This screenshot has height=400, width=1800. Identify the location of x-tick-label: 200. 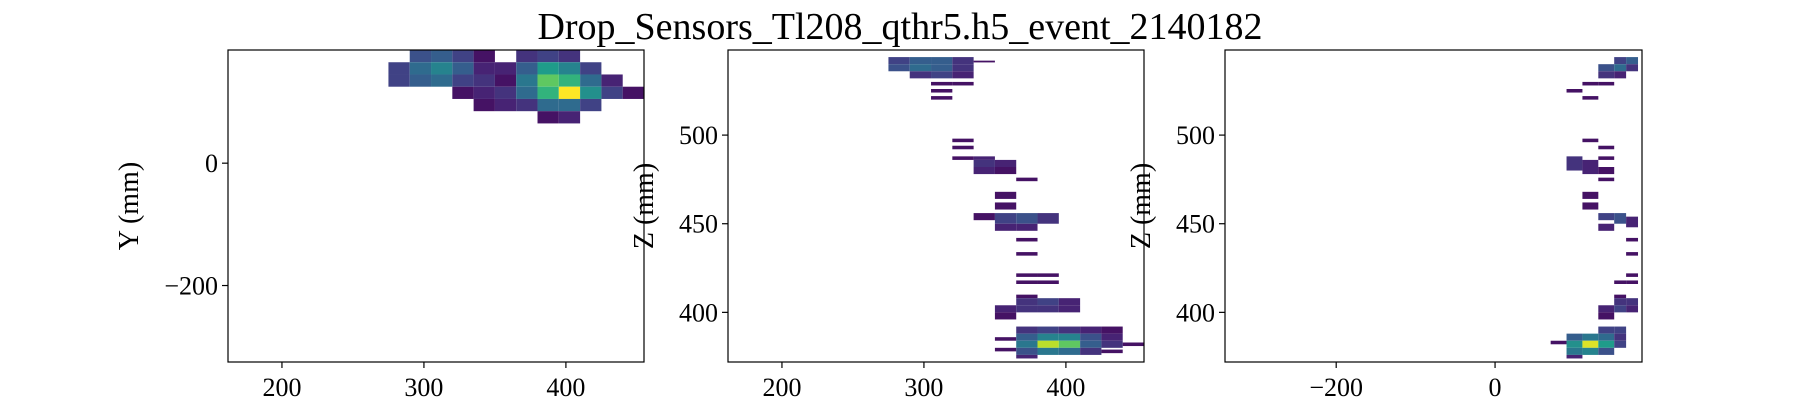
(781, 386).